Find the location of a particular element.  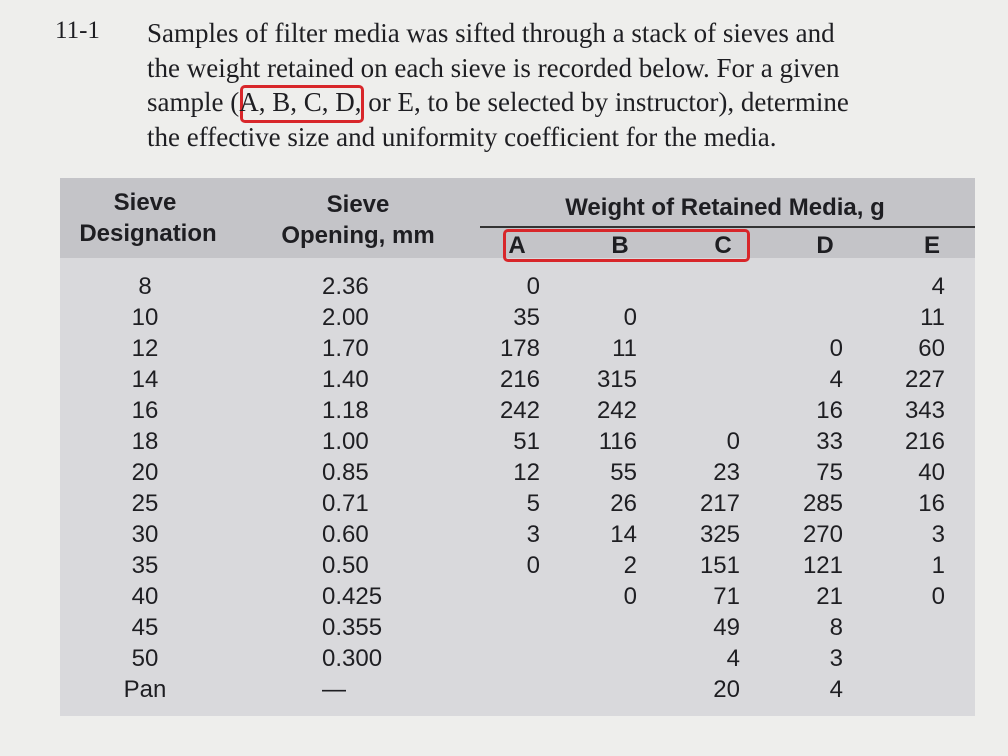

retained-weight: 21 is located at coordinates (829, 596).